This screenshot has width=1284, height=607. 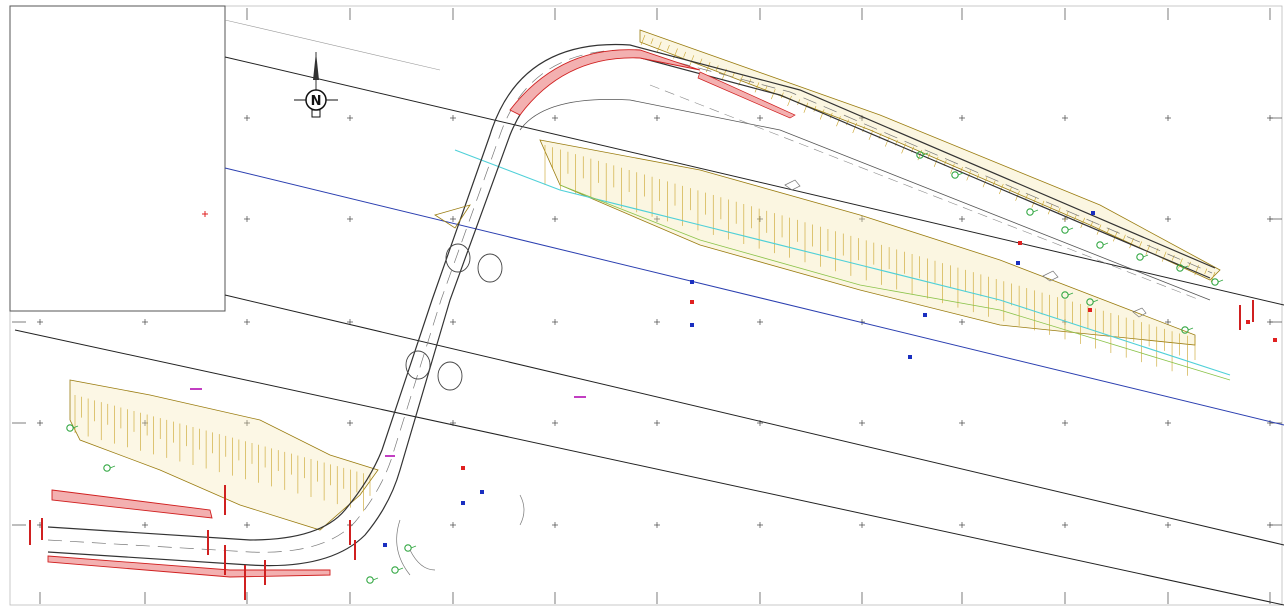 I want to click on inset-marker, so click(x=205, y=214).